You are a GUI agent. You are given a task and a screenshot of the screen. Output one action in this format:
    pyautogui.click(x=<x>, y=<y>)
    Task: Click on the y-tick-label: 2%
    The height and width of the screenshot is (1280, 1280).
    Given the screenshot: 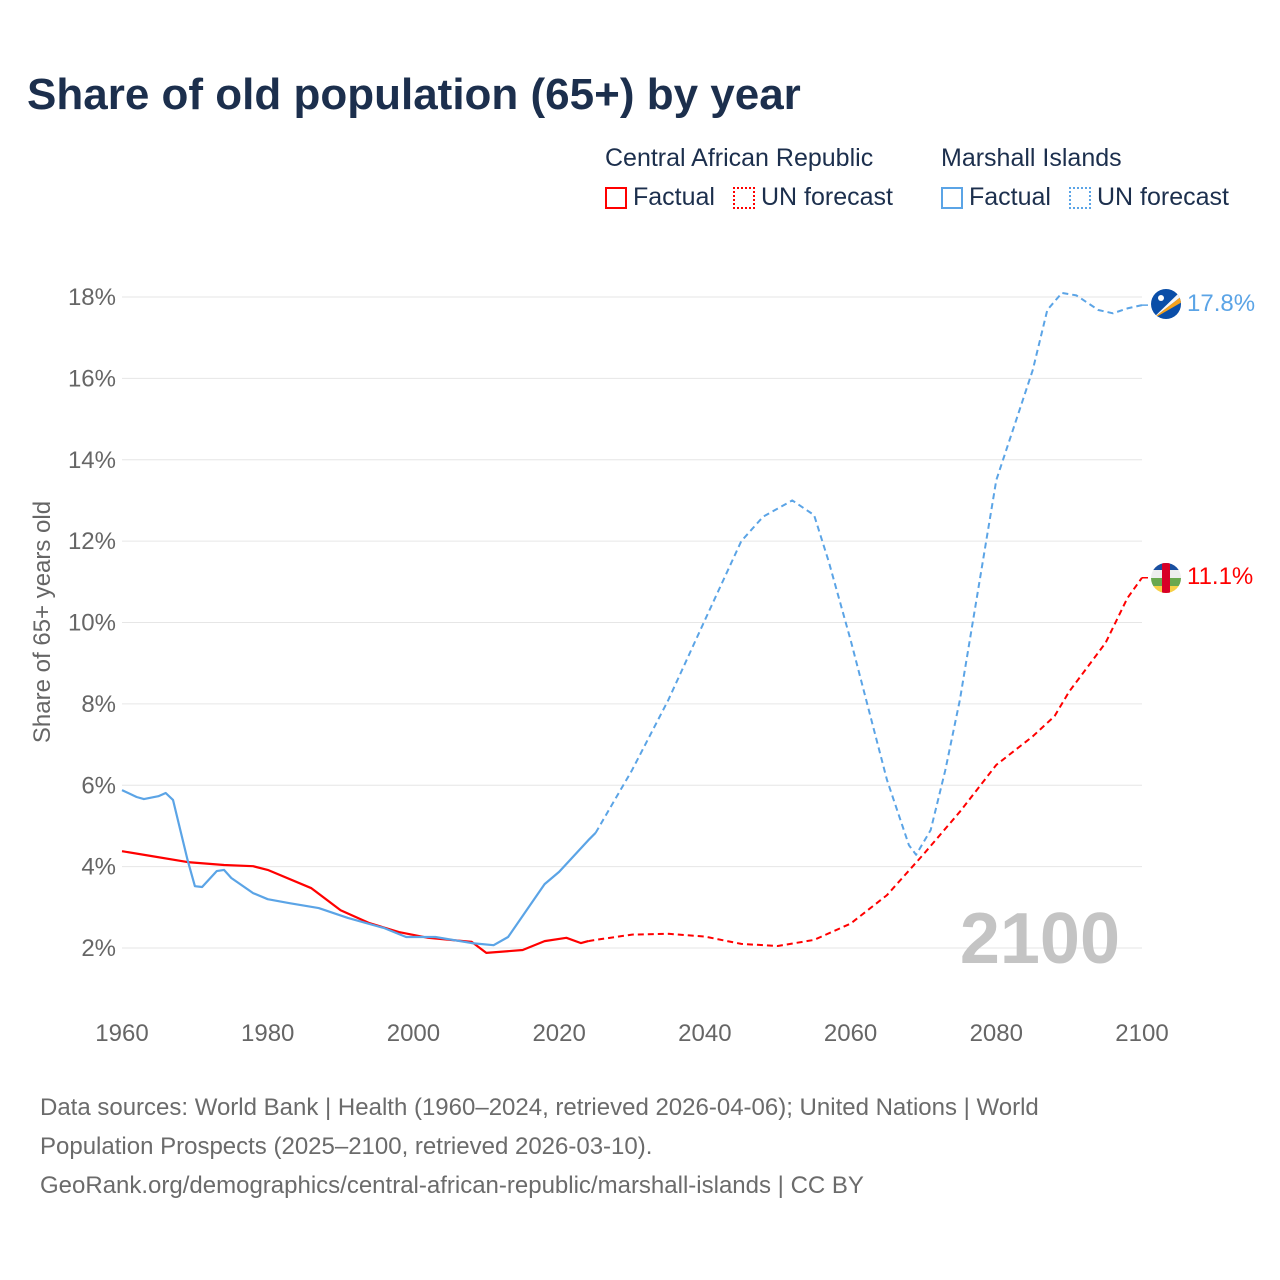 What is the action you would take?
    pyautogui.click(x=98, y=948)
    